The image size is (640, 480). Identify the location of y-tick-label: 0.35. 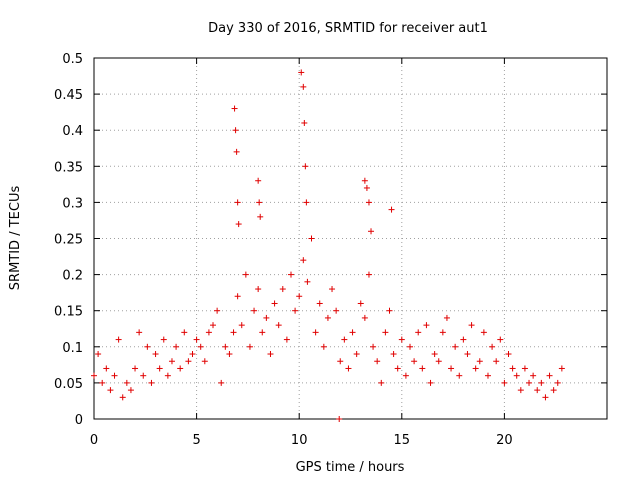
(68, 167).